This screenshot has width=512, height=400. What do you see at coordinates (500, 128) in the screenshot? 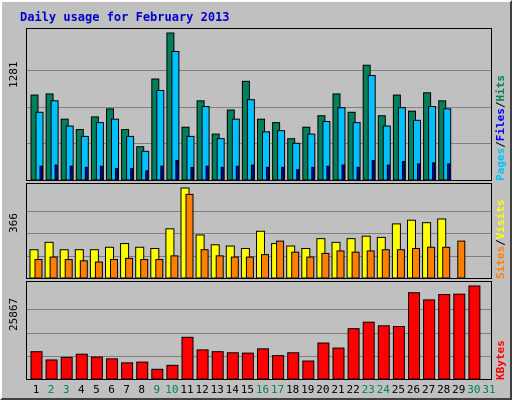
I see `hits-legend: Pages/Files/Hits` at bounding box center [500, 128].